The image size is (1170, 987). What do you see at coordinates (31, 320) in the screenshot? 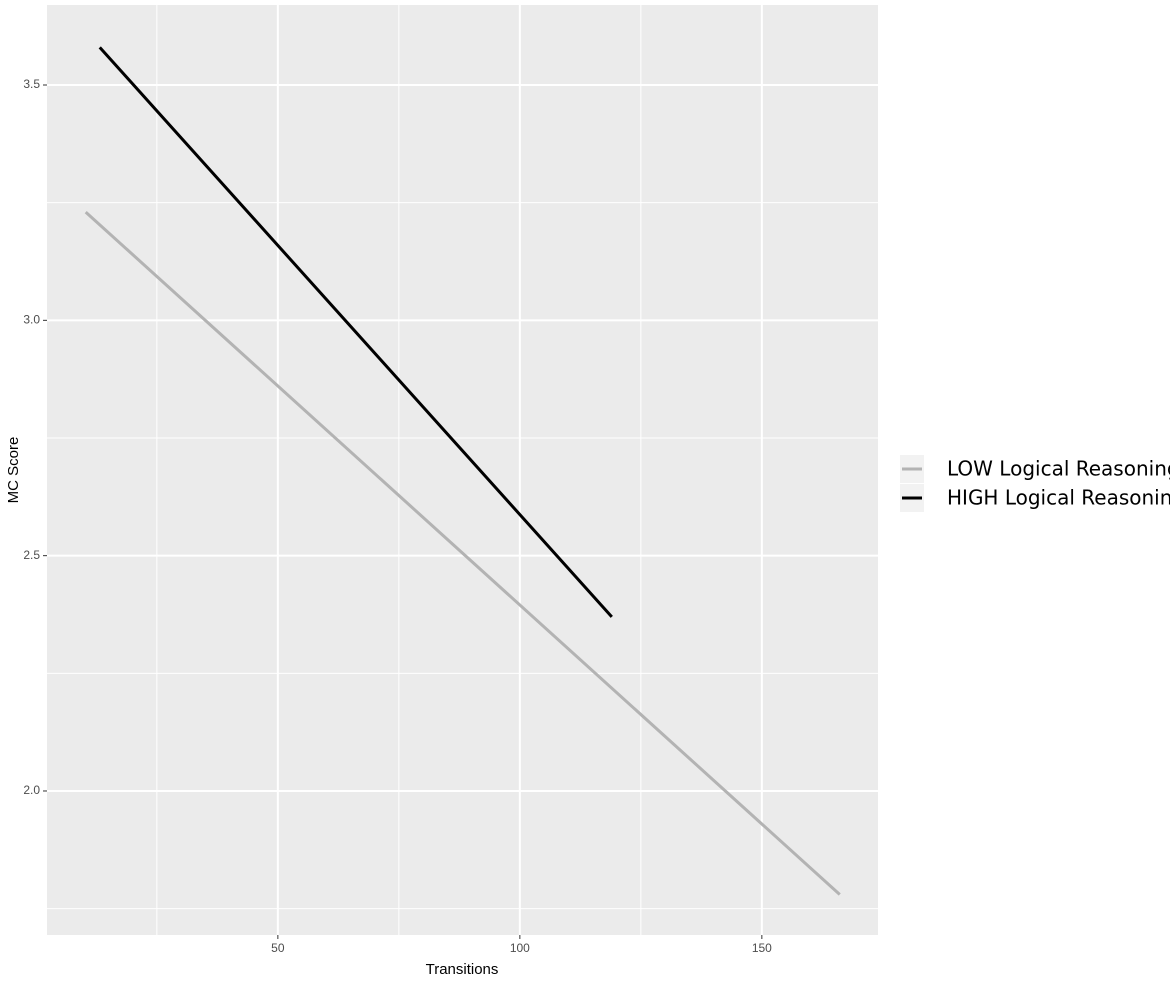
I see `y-tick-label: 3.0` at bounding box center [31, 320].